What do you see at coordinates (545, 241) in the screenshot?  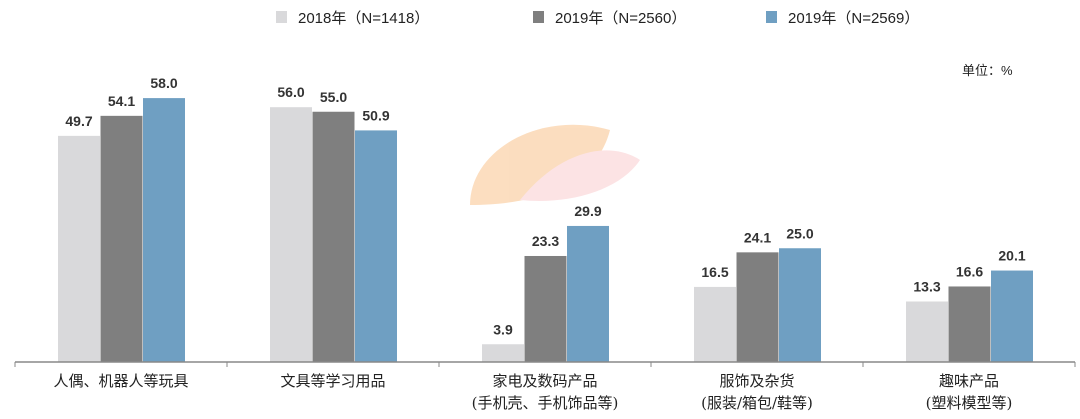 I see `data-label: 23.3` at bounding box center [545, 241].